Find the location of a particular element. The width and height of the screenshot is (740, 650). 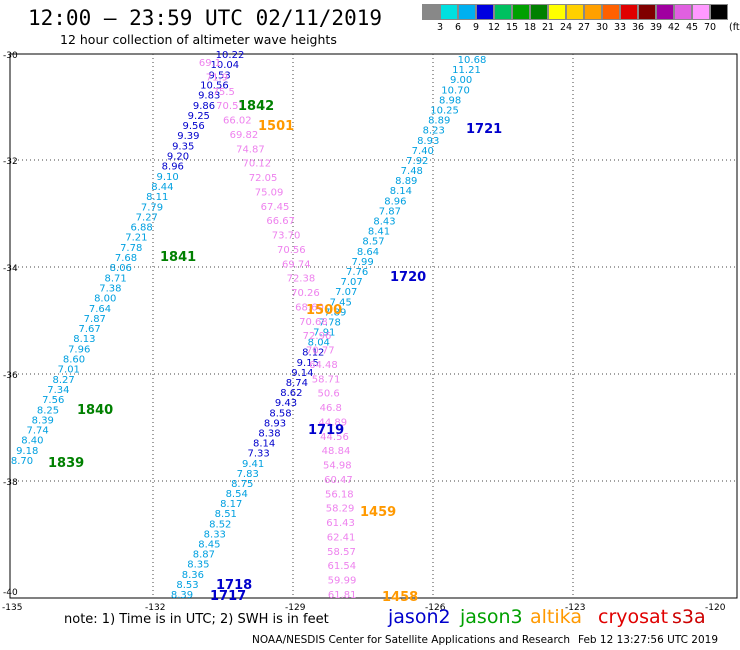

latitude-label: -30 is located at coordinates (10, 56).